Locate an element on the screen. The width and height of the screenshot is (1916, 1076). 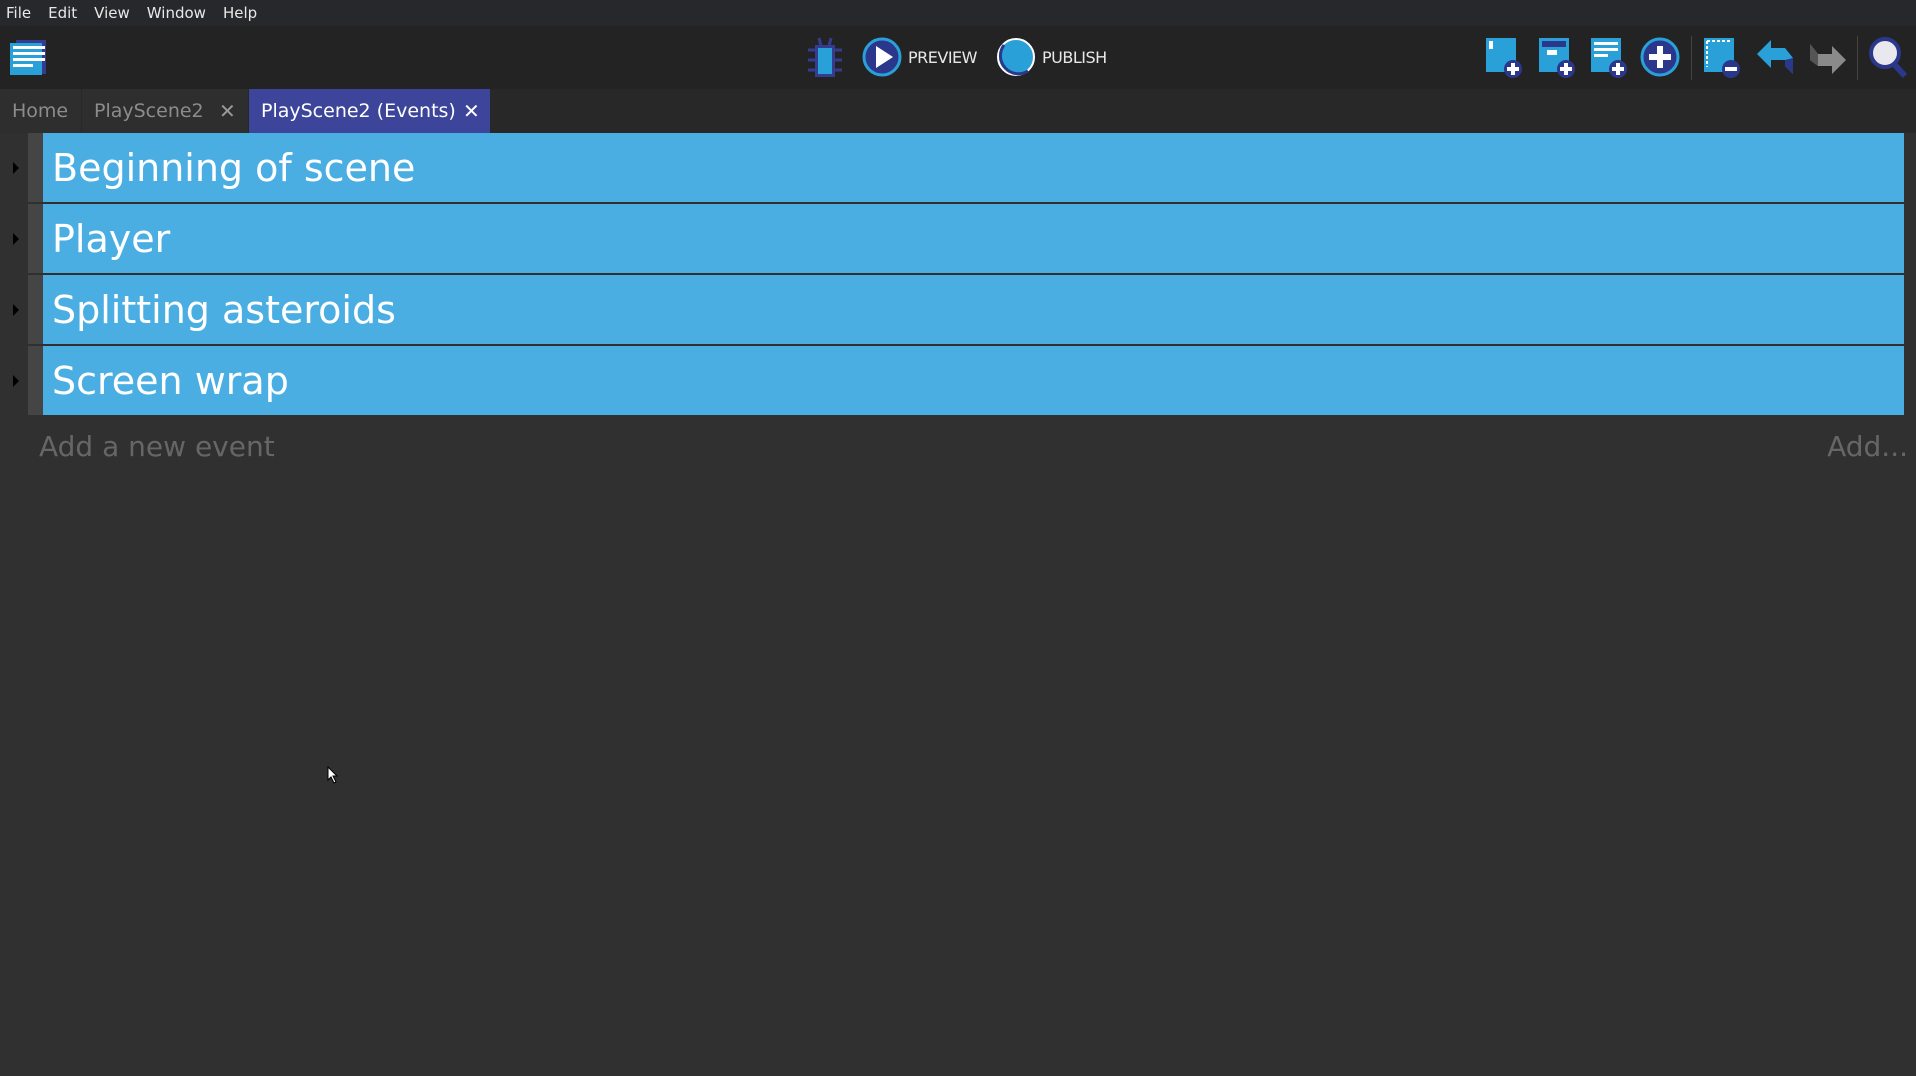
tab-home: Home is located at coordinates (40, 111).